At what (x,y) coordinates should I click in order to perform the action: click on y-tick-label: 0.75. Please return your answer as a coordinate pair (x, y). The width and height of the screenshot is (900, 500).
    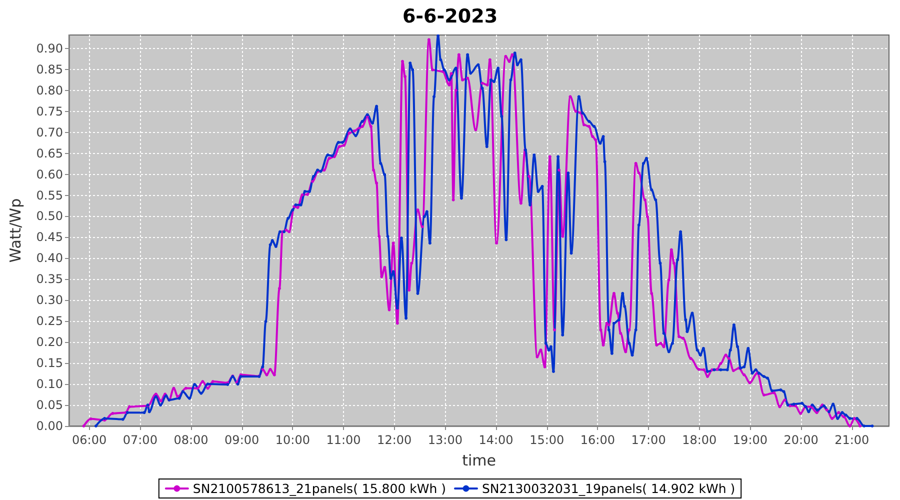
    Looking at the image, I should click on (49, 111).